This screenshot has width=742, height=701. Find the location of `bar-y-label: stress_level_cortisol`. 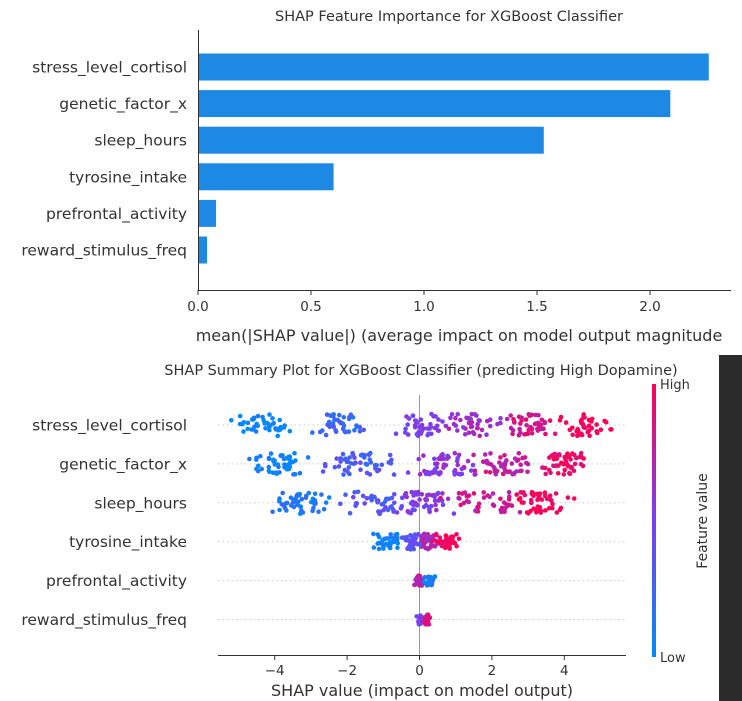

bar-y-label: stress_level_cortisol is located at coordinates (109, 68).